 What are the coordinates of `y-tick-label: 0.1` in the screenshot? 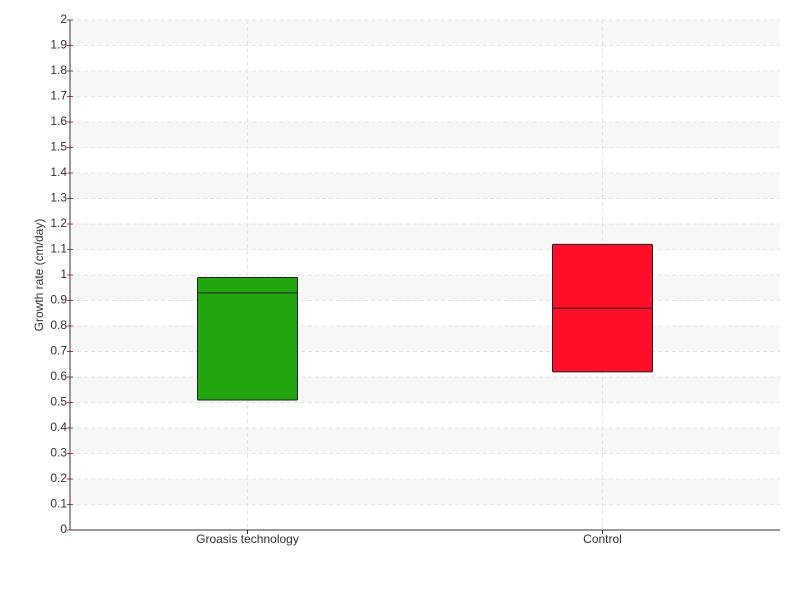 It's located at (58, 504).